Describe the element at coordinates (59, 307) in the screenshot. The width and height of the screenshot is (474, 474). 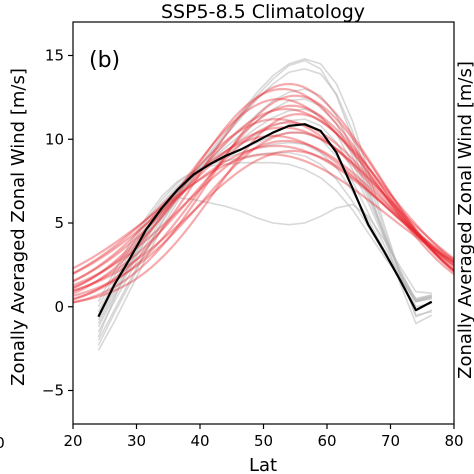
I see `y-tick-label: 0` at that location.